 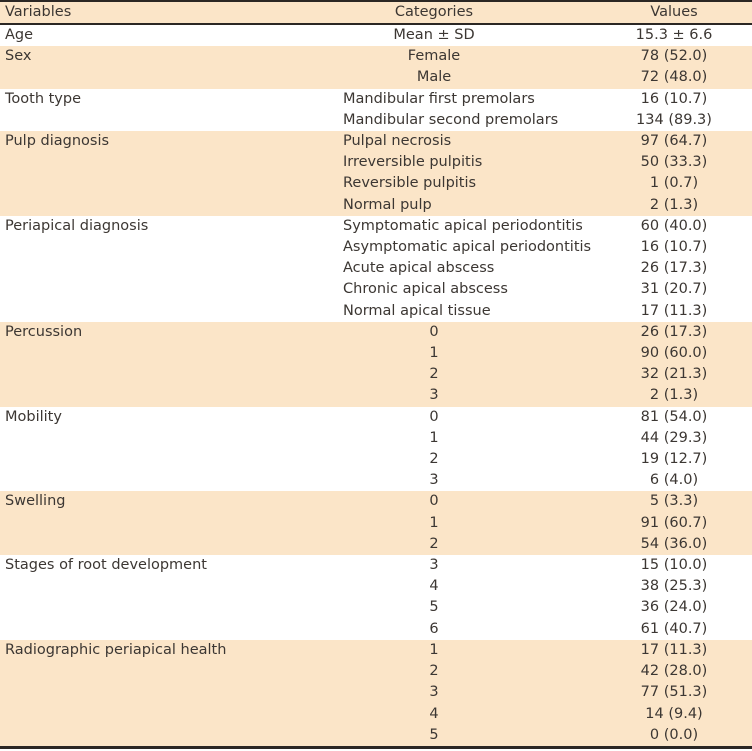 I want to click on category-cell: 6, so click(x=434, y=628).